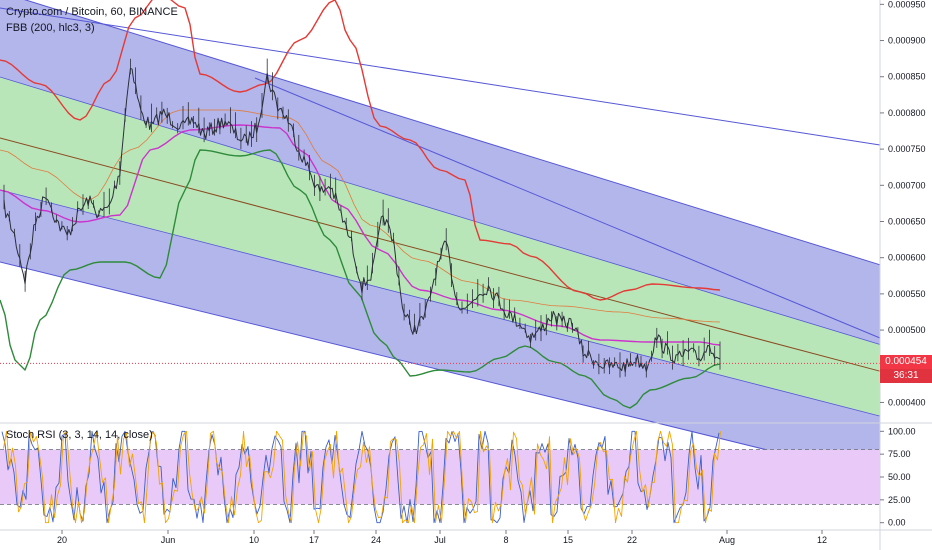 This screenshot has width=932, height=550. I want to click on y-tick-label: 0.000950, so click(907, 4).